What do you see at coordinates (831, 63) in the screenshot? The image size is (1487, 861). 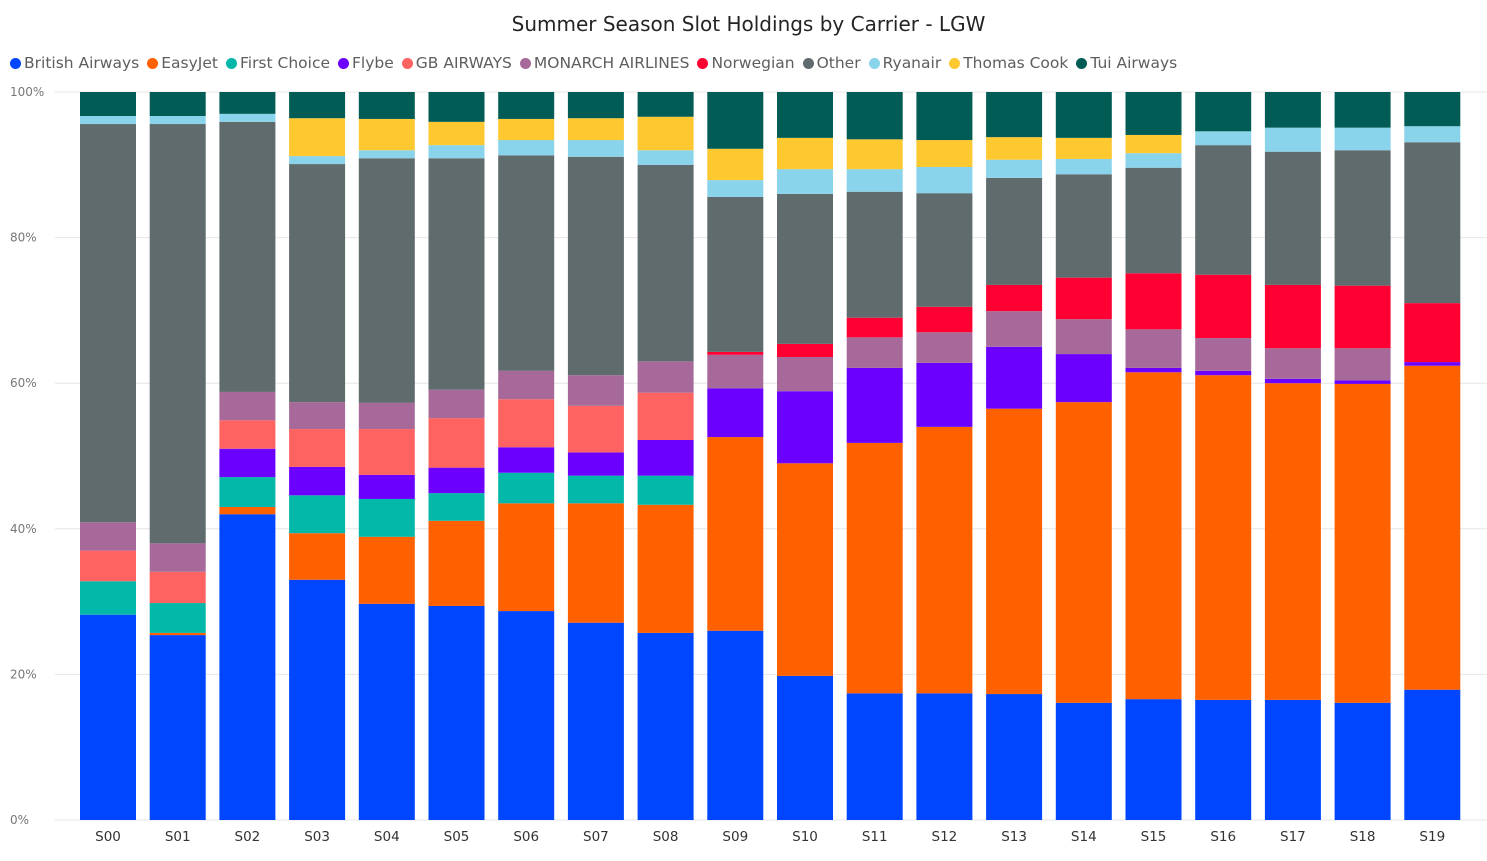 I see `legend-item: Other` at bounding box center [831, 63].